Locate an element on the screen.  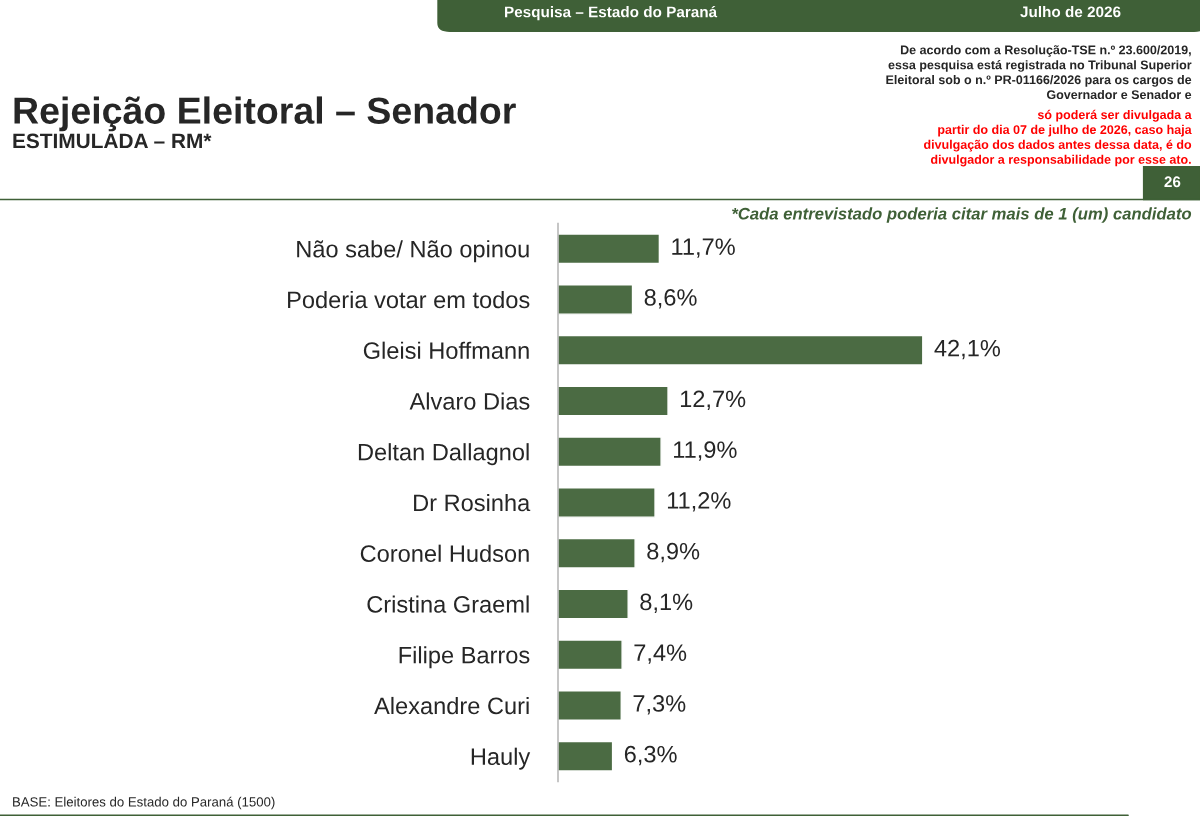
text: ESTIMULADA – RM* is located at coordinates (112, 141).